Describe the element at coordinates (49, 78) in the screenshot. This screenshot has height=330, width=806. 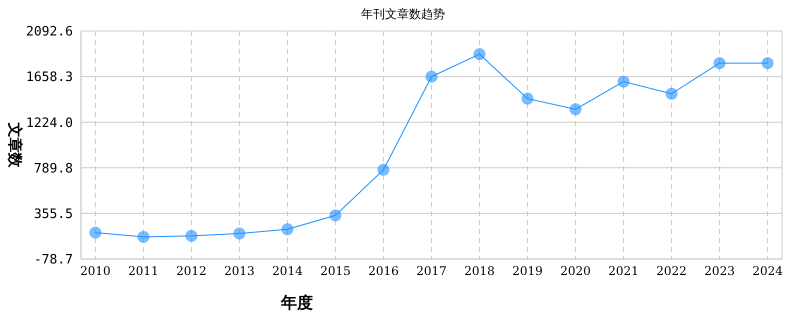
I see `y-tick-label: 1658.3` at that location.